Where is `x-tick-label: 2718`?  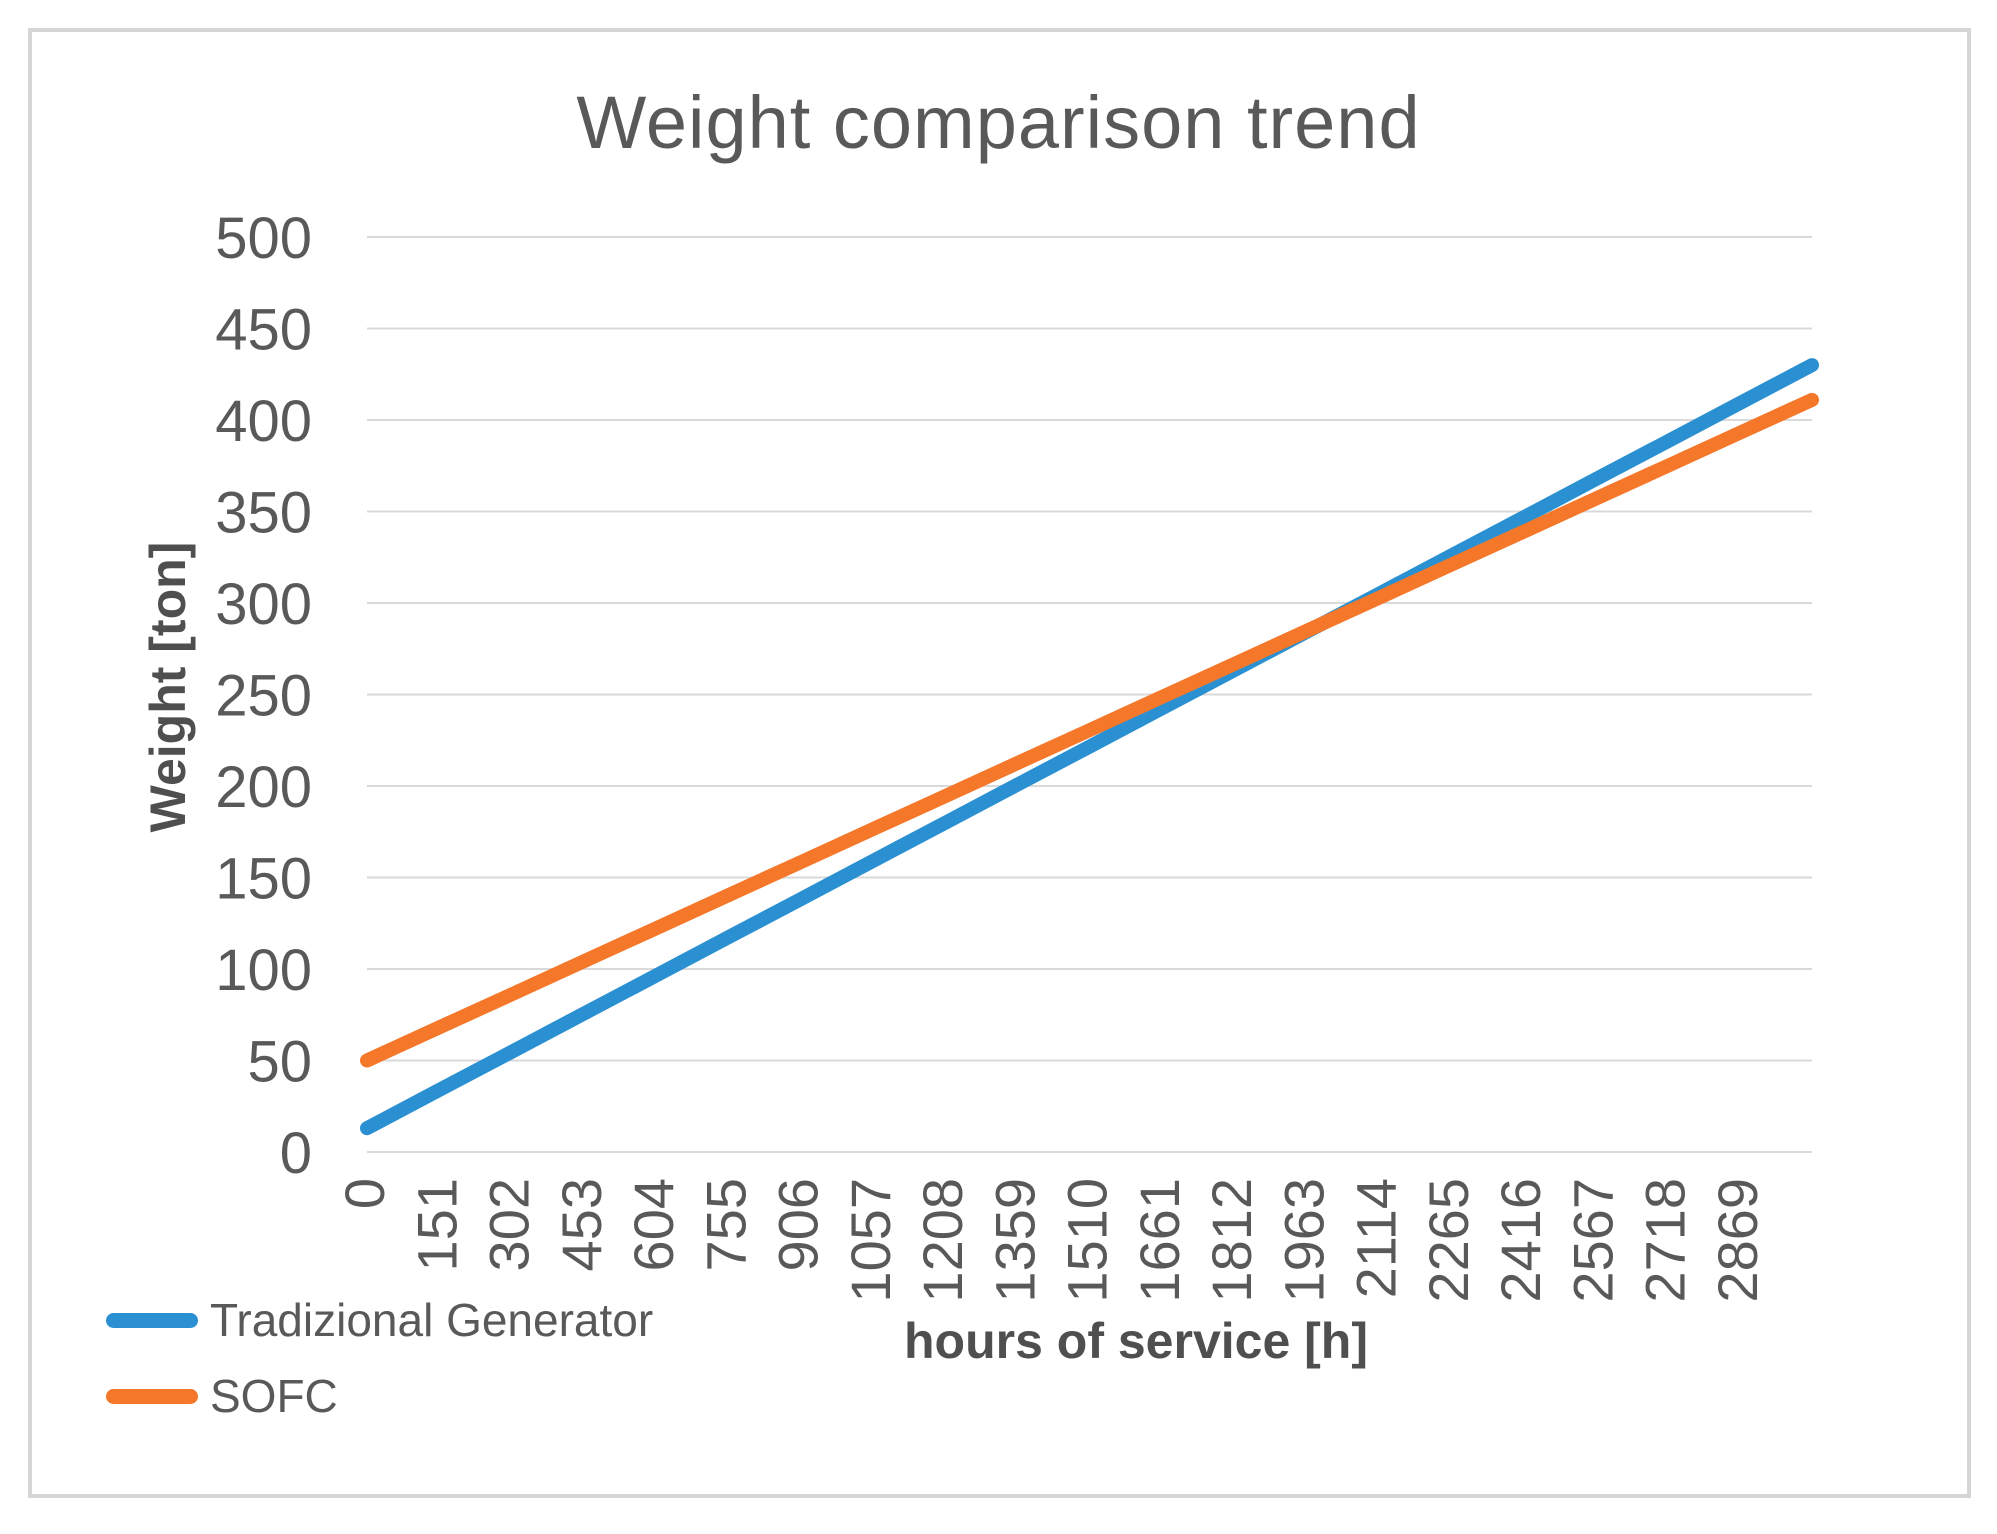
x-tick-label: 2718 is located at coordinates (1665, 1240).